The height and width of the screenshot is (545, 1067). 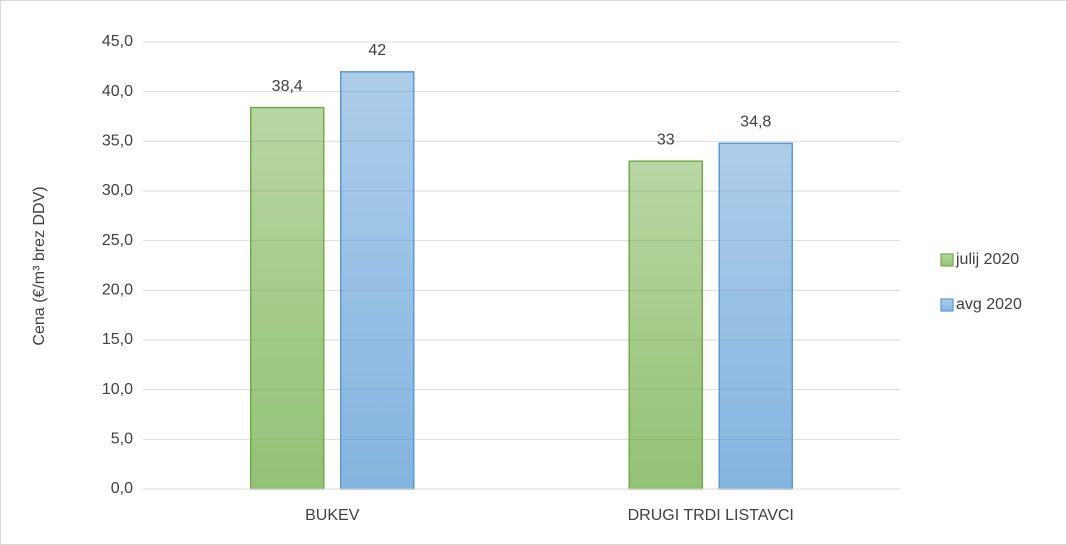 I want to click on data-label: 42, so click(x=377, y=50).